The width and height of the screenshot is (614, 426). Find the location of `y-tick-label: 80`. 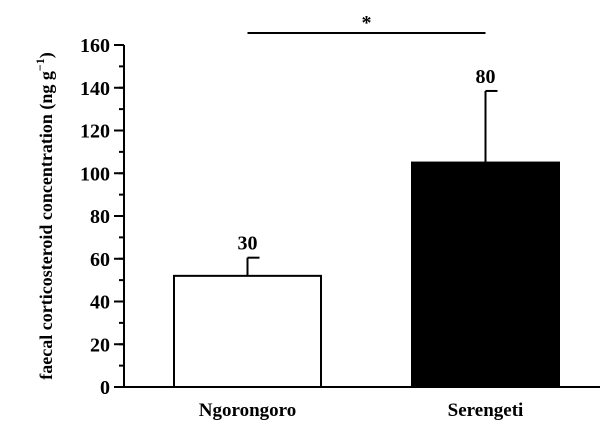

y-tick-label: 80 is located at coordinates (100, 217).